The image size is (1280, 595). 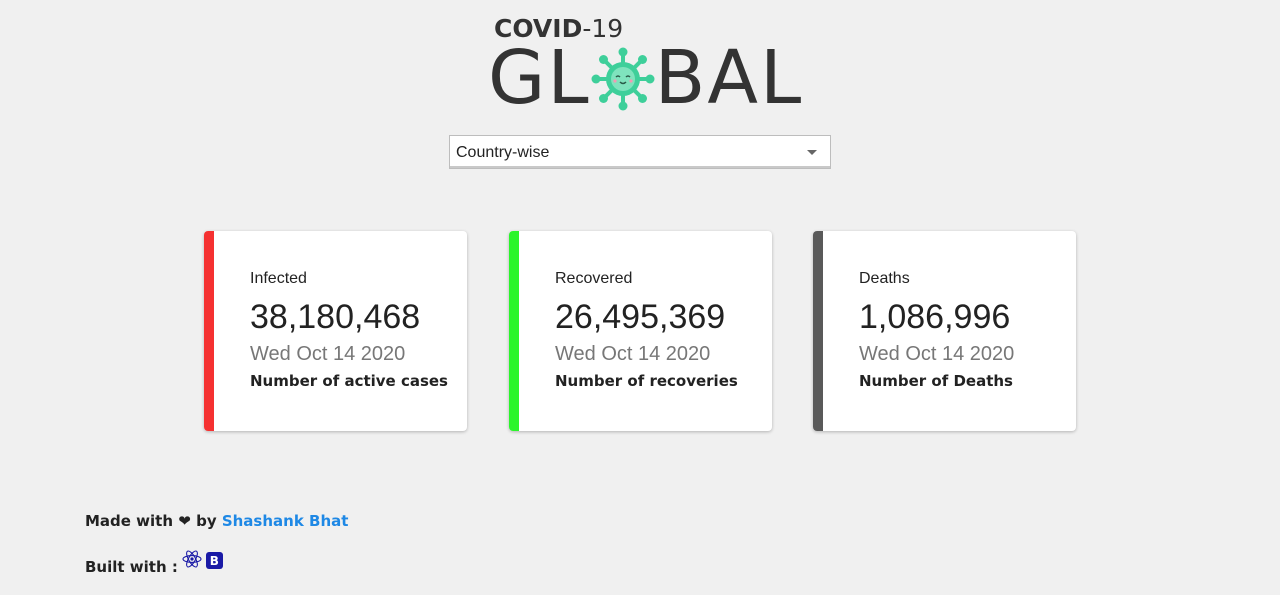 I want to click on heart-icon: ❤, so click(x=184, y=521).